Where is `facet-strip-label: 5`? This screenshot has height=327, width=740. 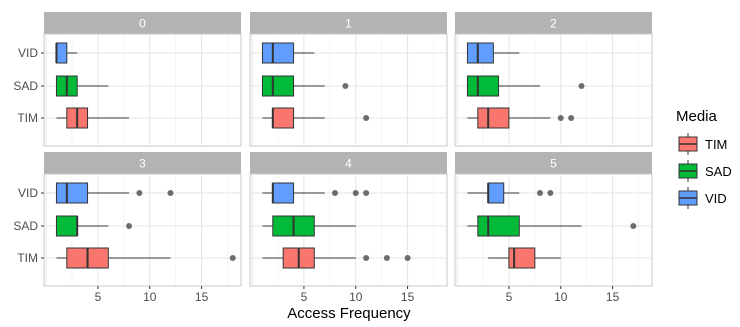
facet-strip-label: 5 is located at coordinates (553, 164).